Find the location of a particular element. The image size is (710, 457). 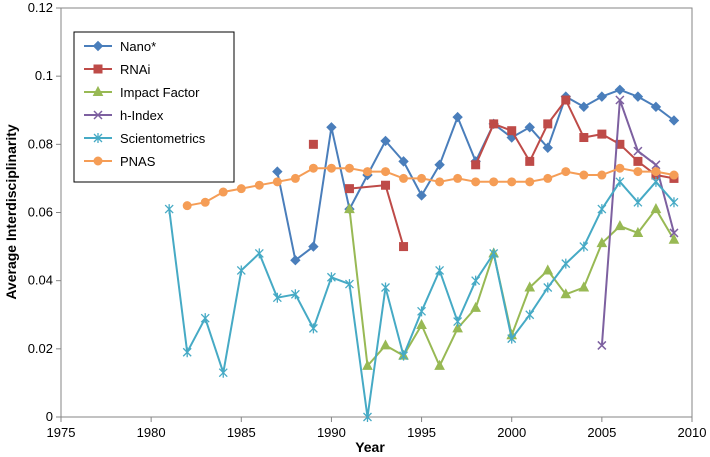

legend-label: Impact Factor is located at coordinates (160, 92).